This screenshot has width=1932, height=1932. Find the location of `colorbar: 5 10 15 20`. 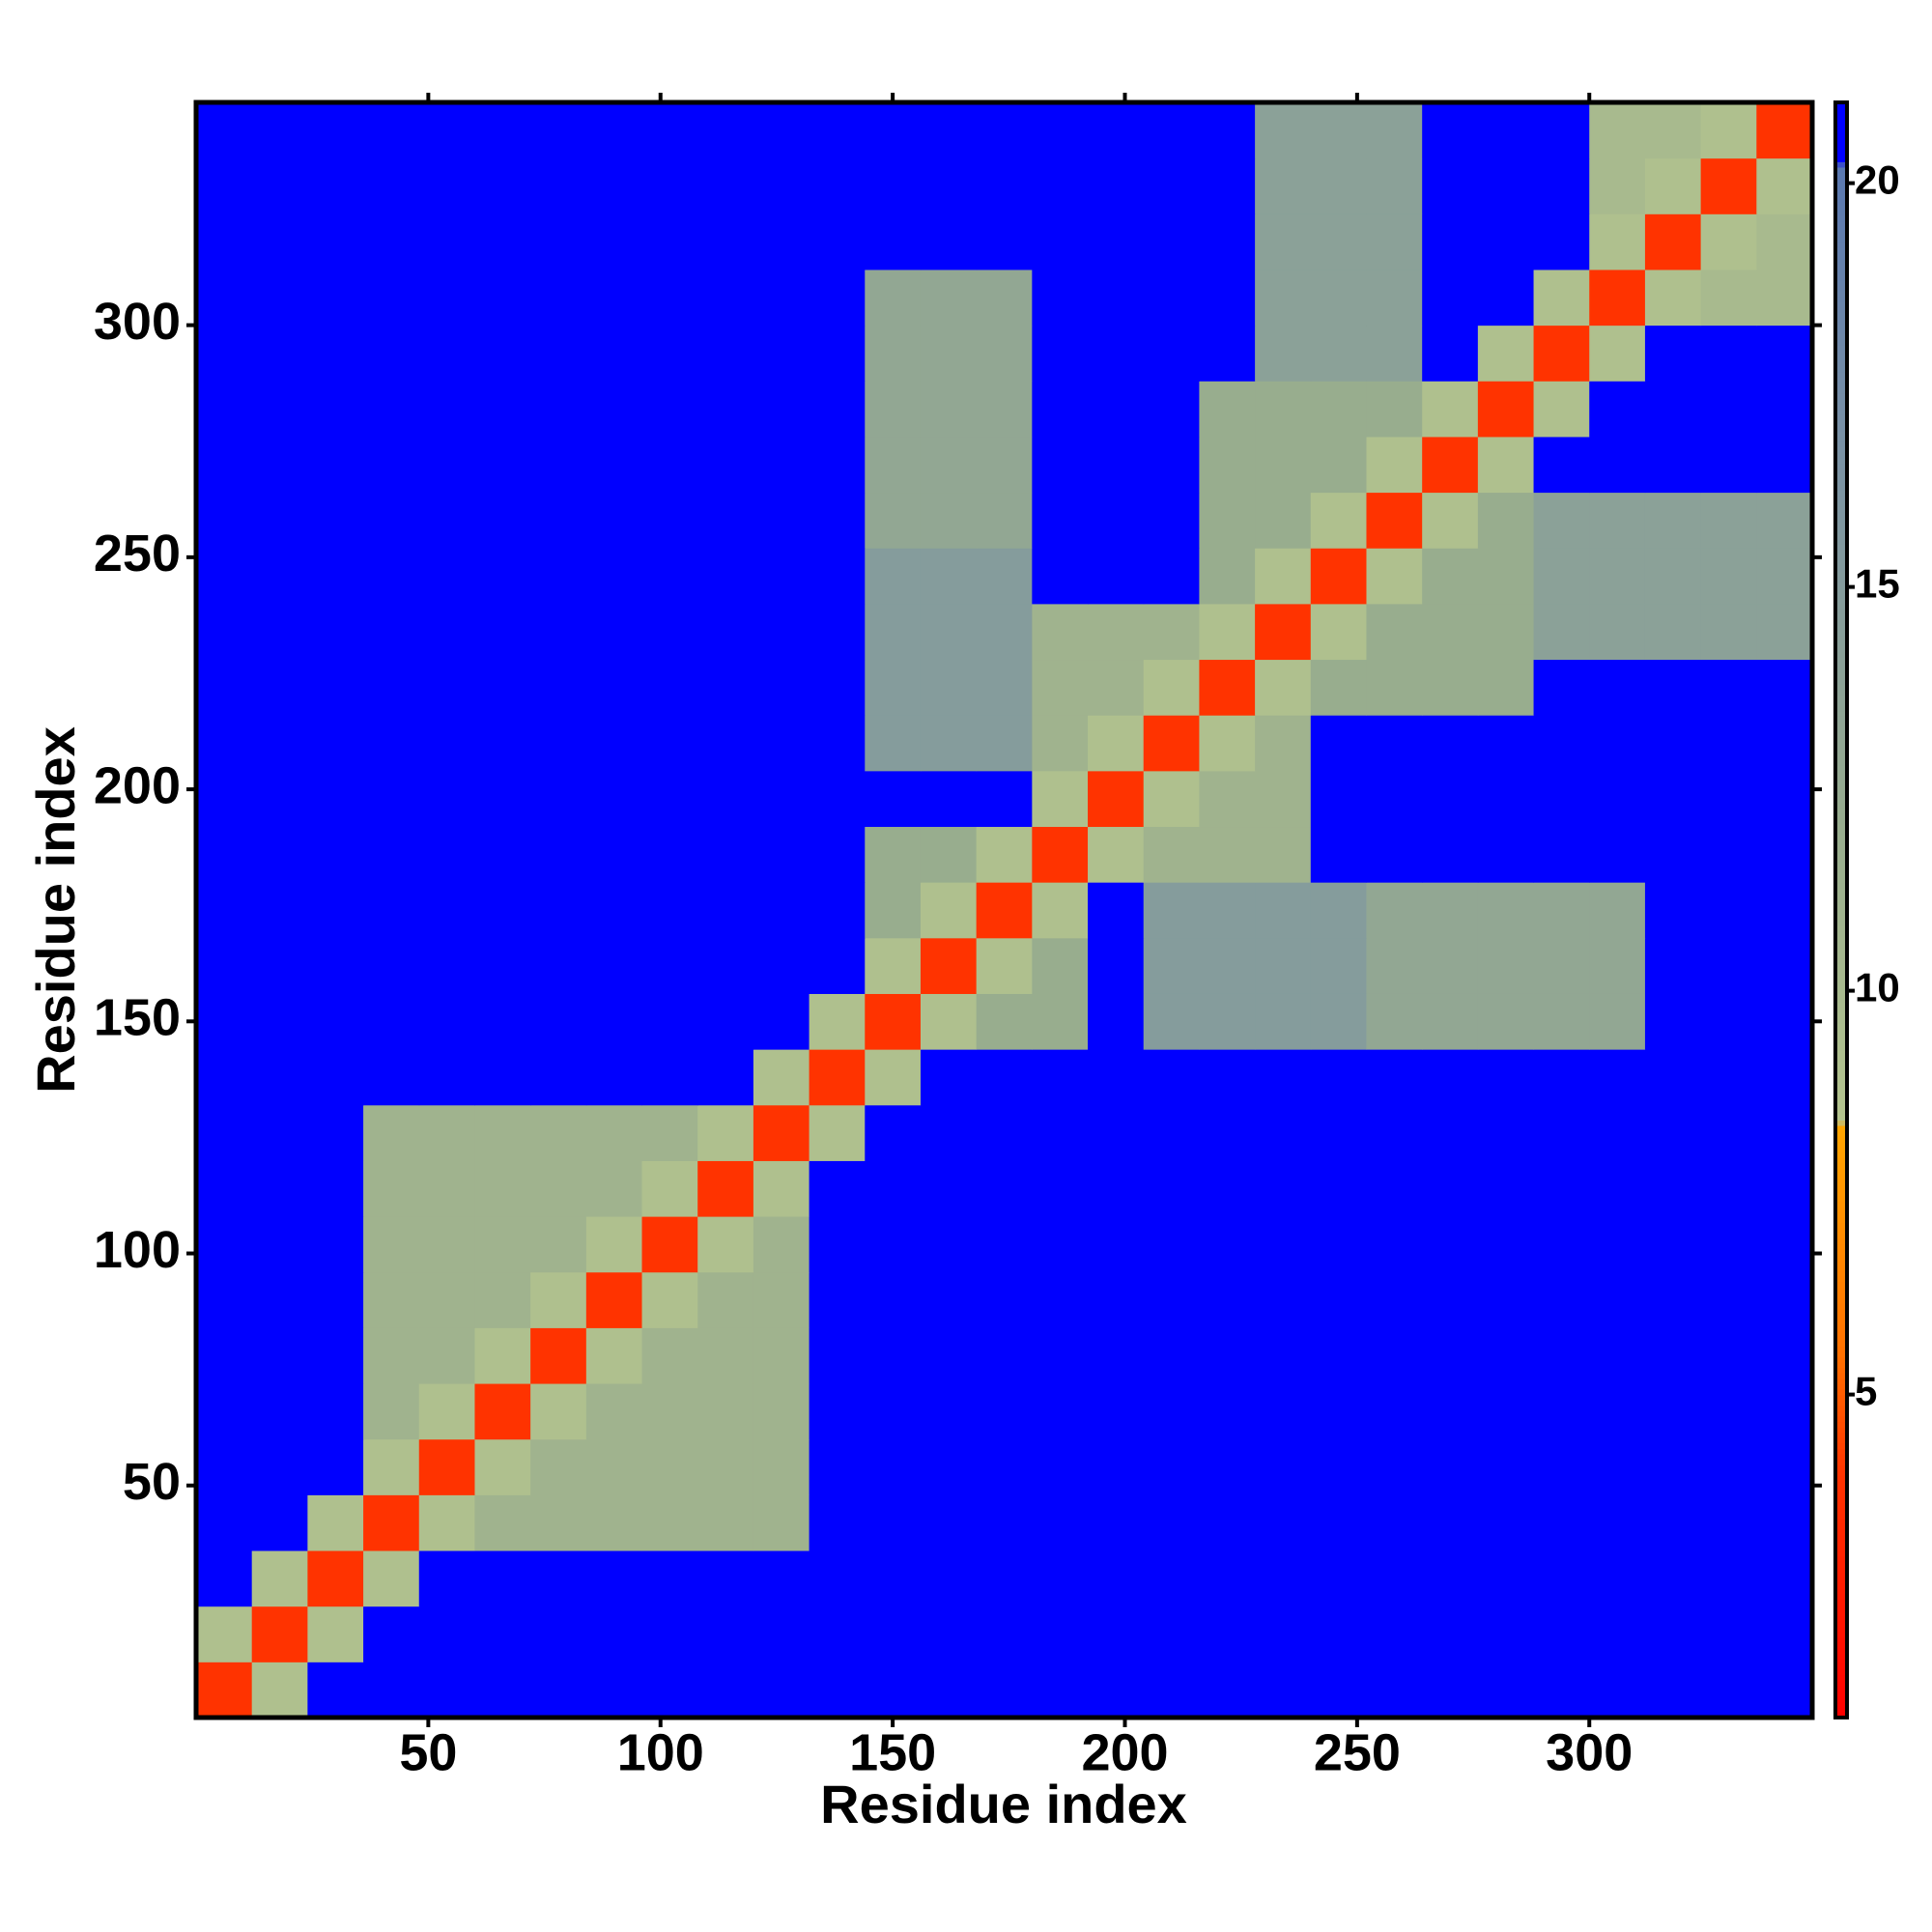

colorbar: 5 10 15 20 is located at coordinates (1866, 909).